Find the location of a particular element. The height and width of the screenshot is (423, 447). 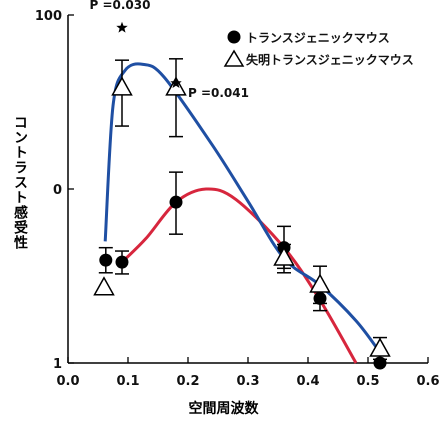

y-tick-label: 1 is located at coordinates (57, 364).